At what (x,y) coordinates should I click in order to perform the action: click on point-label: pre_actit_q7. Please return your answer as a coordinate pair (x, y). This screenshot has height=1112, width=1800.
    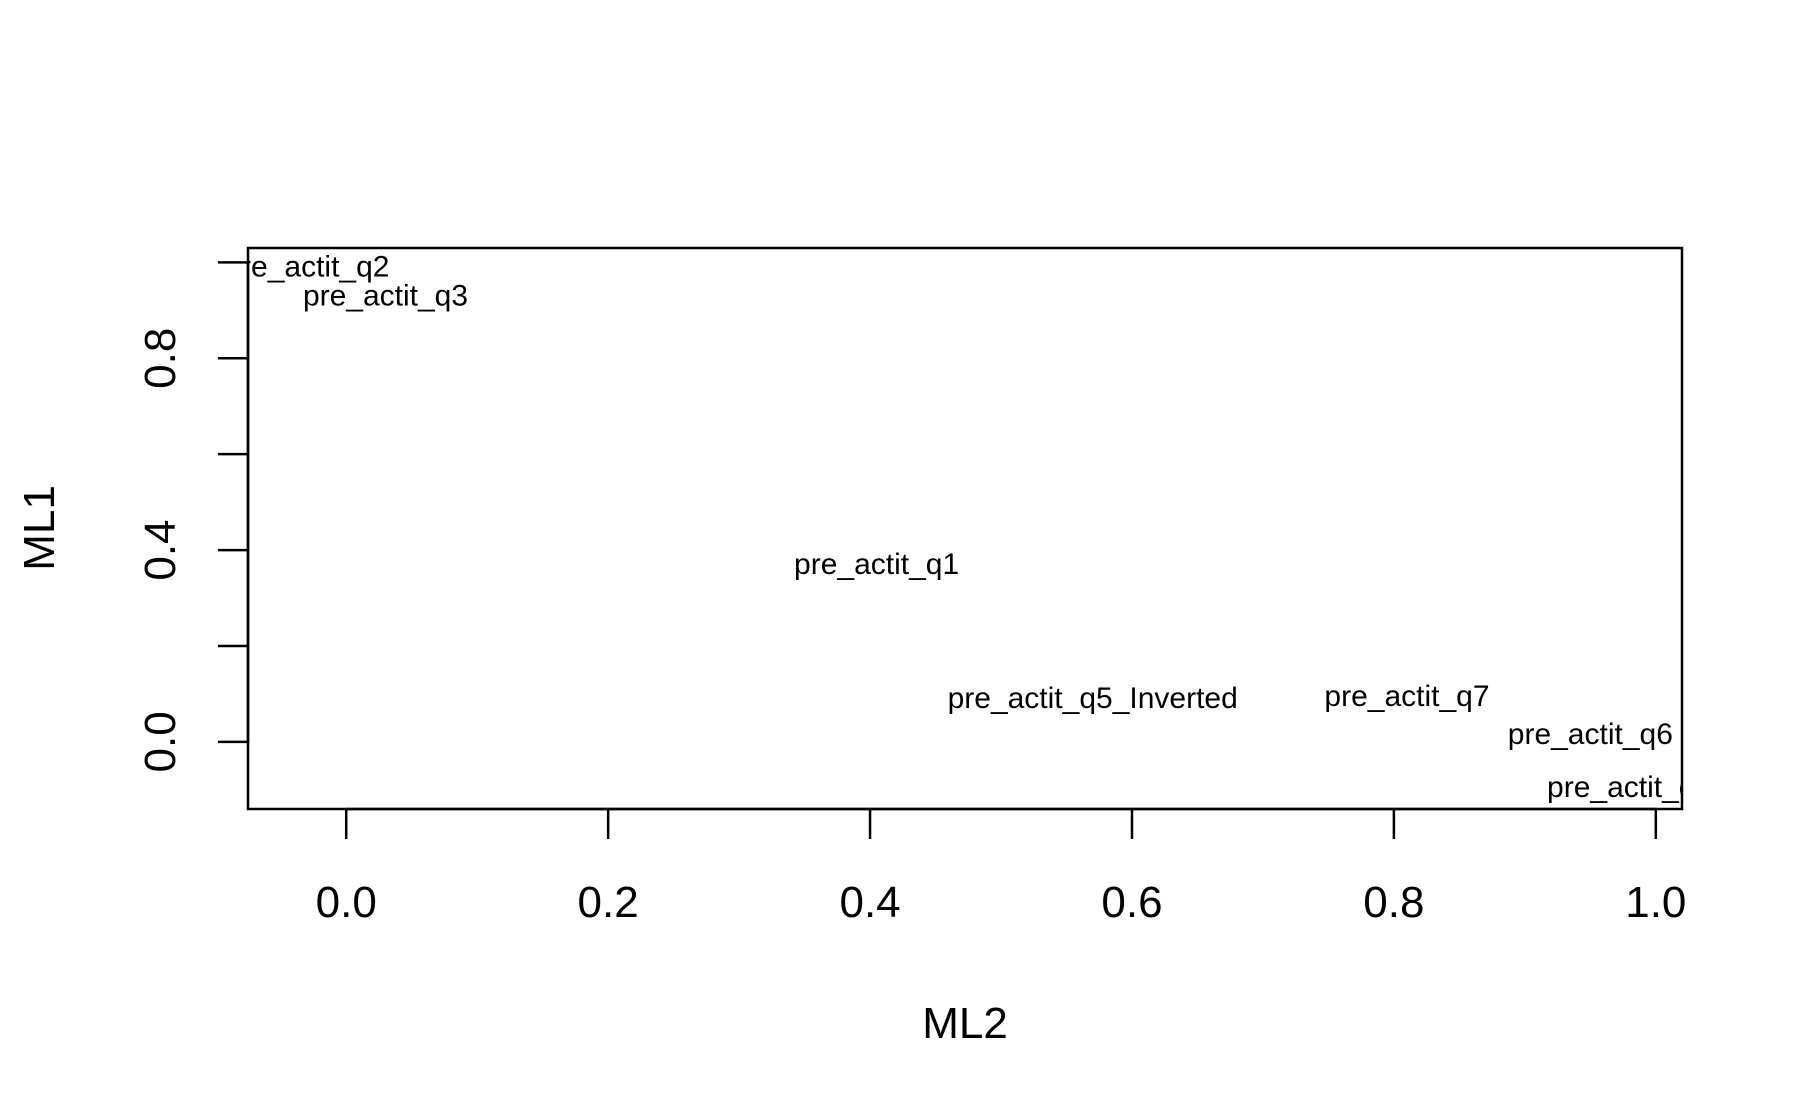
    Looking at the image, I should click on (1406, 696).